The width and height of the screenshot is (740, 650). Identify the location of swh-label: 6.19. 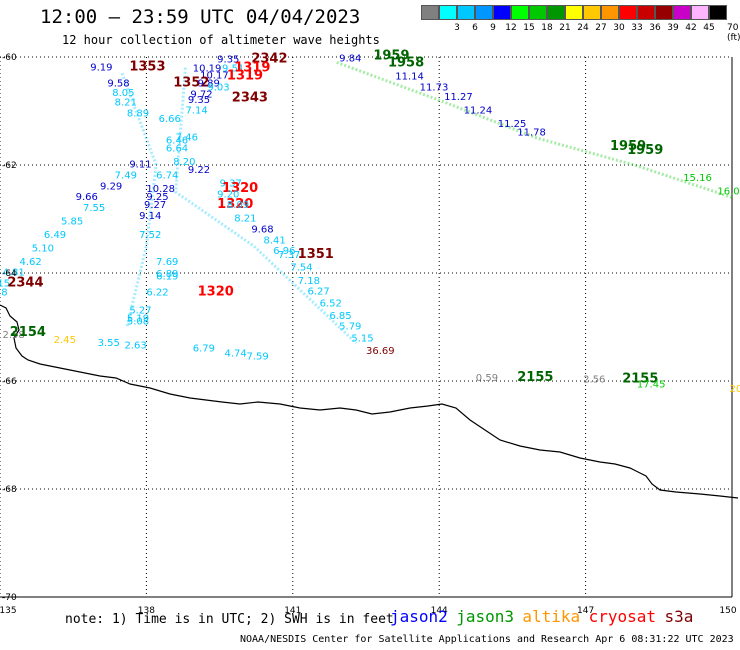
(167, 276).